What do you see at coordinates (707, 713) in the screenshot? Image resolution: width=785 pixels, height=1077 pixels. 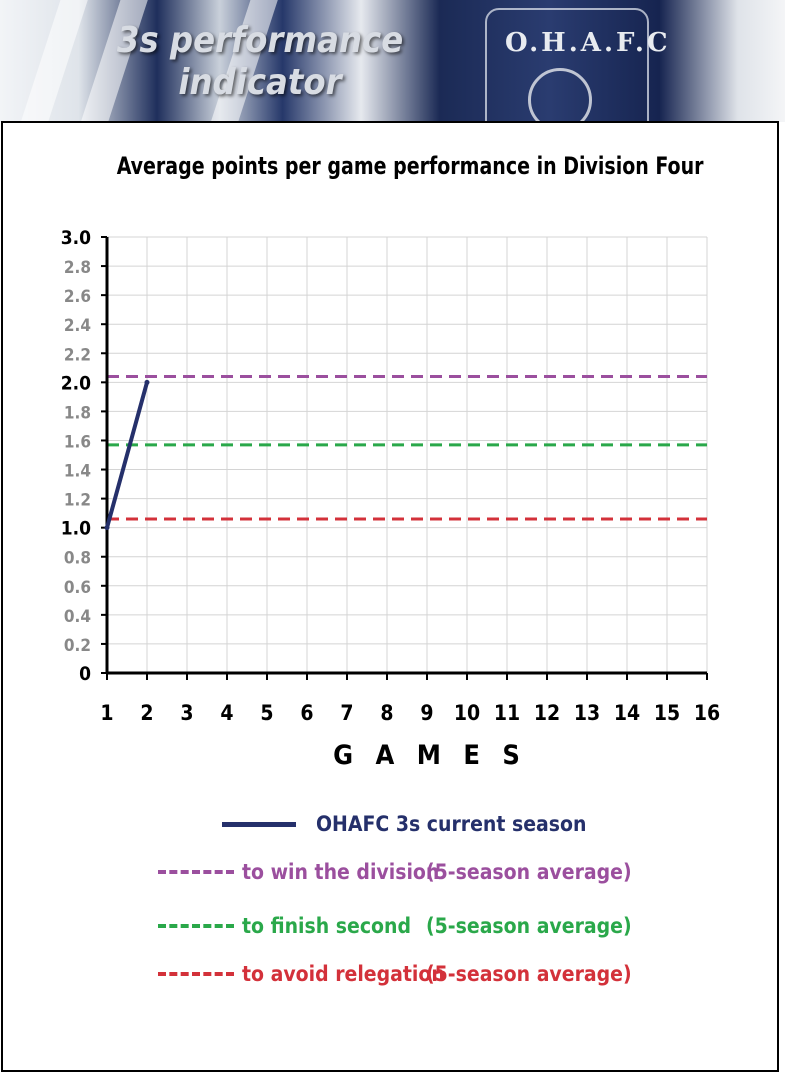 I see `x-tick-label: 16` at bounding box center [707, 713].